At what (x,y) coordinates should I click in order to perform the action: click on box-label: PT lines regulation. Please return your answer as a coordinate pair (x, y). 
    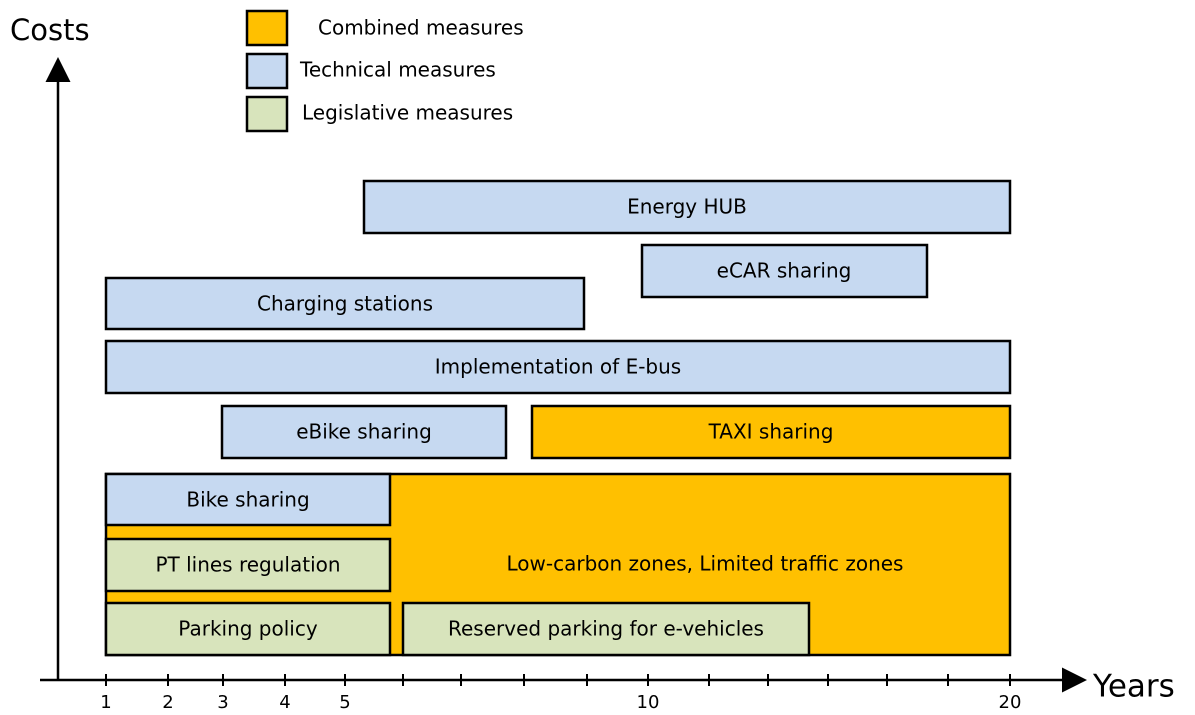
    Looking at the image, I should click on (247, 565).